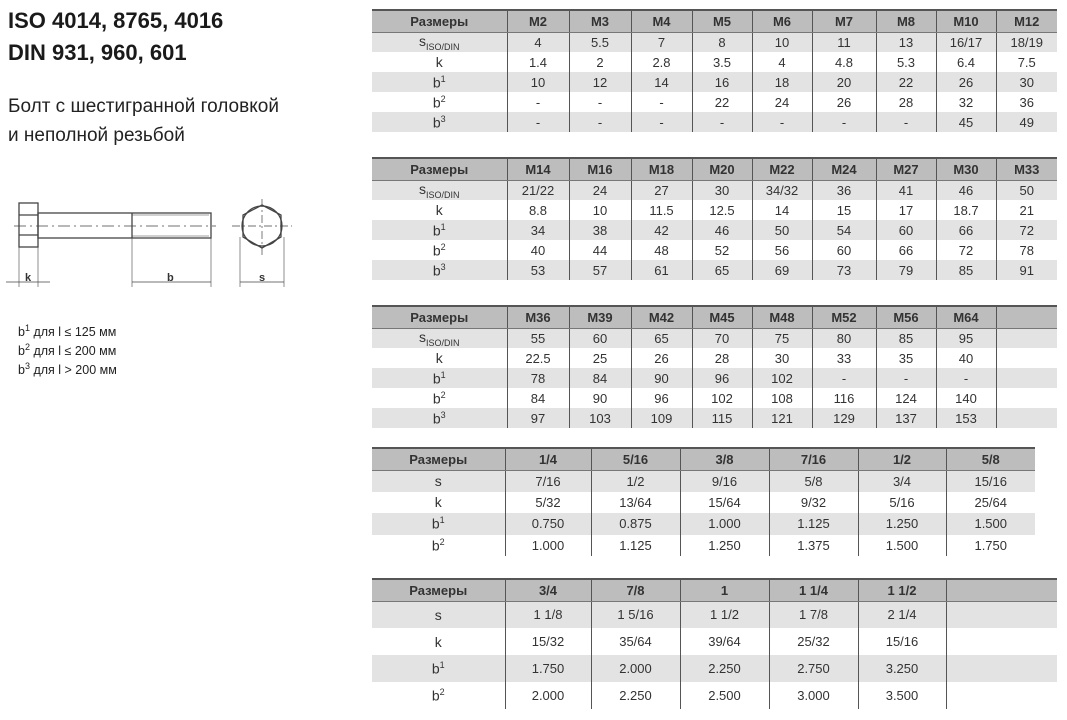  I want to click on column-header: 1 1/2, so click(901, 590).